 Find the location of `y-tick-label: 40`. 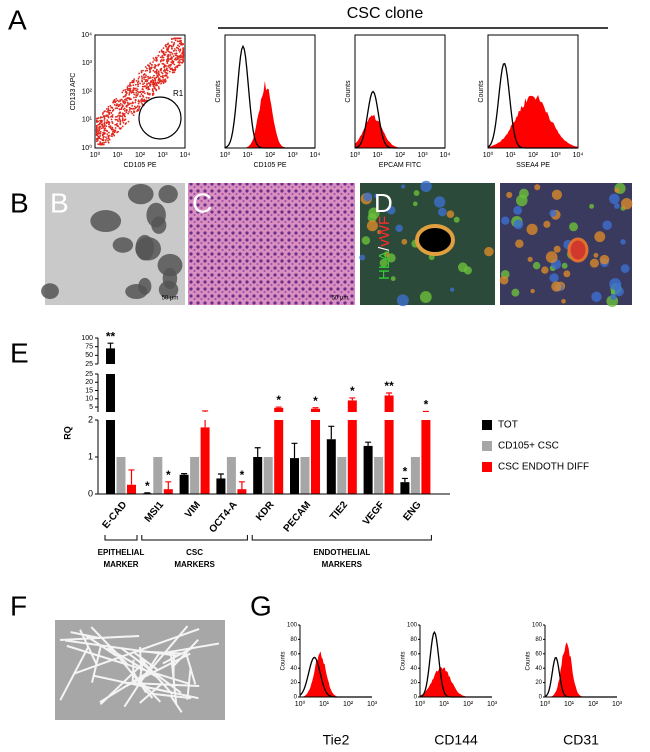

y-tick-label: 40 is located at coordinates (413, 669).